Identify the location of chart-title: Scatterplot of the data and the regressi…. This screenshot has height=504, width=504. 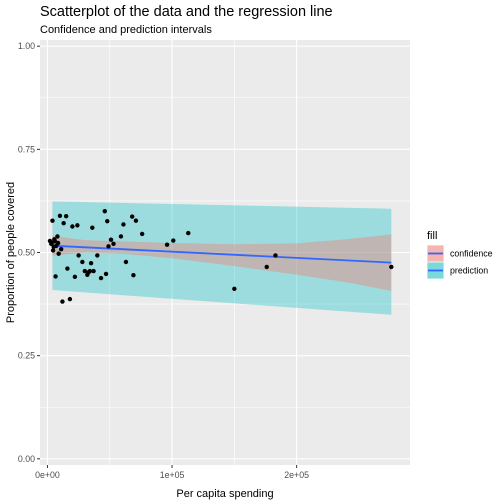
(186, 12).